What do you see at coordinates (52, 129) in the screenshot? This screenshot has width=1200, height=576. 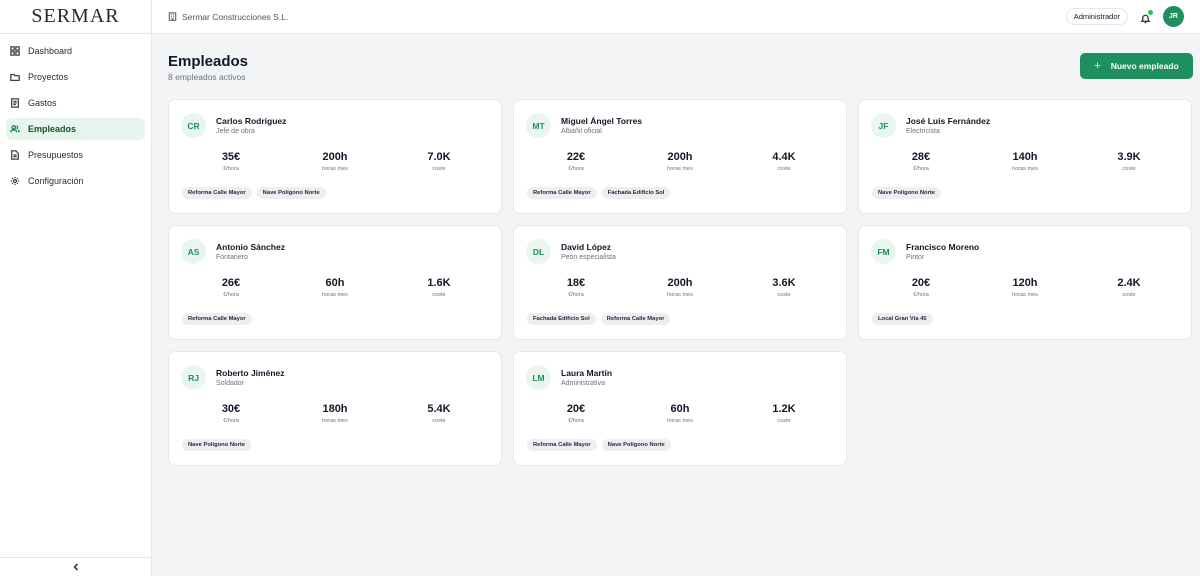 I see `sidebar-item-label: Empleados` at bounding box center [52, 129].